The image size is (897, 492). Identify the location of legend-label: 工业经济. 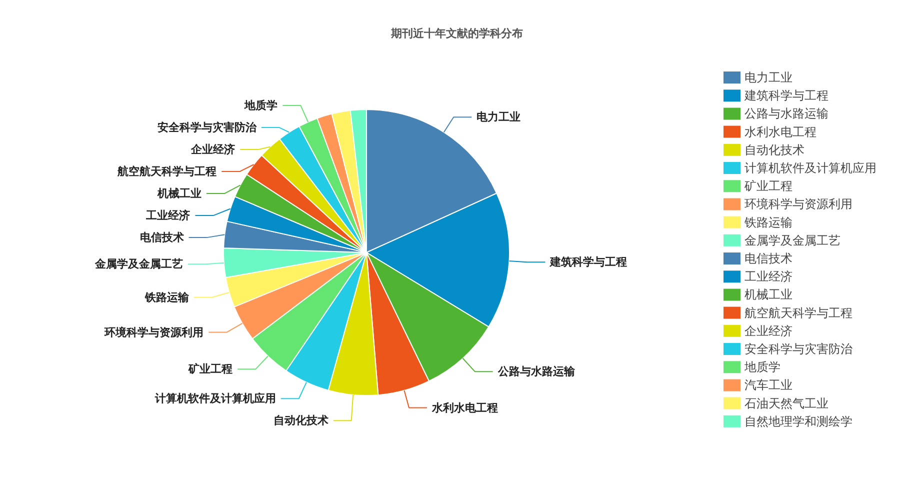
(768, 277).